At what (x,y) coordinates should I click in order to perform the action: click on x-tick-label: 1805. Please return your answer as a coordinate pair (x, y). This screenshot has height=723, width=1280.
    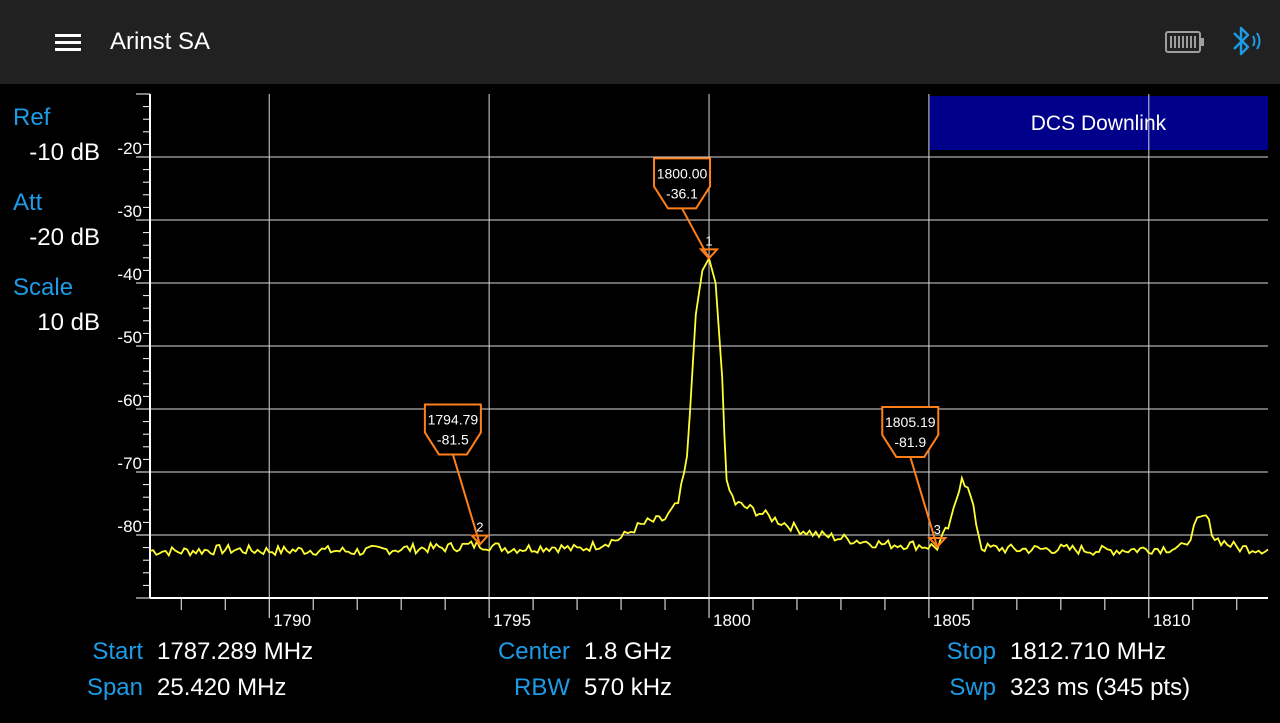
    Looking at the image, I should click on (952, 620).